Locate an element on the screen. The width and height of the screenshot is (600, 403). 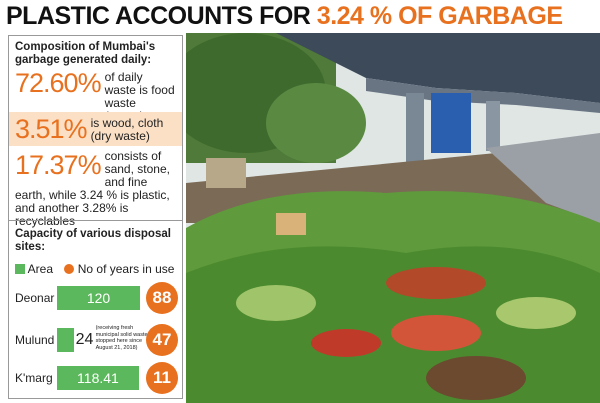
site-name: Mulund is located at coordinates (35, 340).